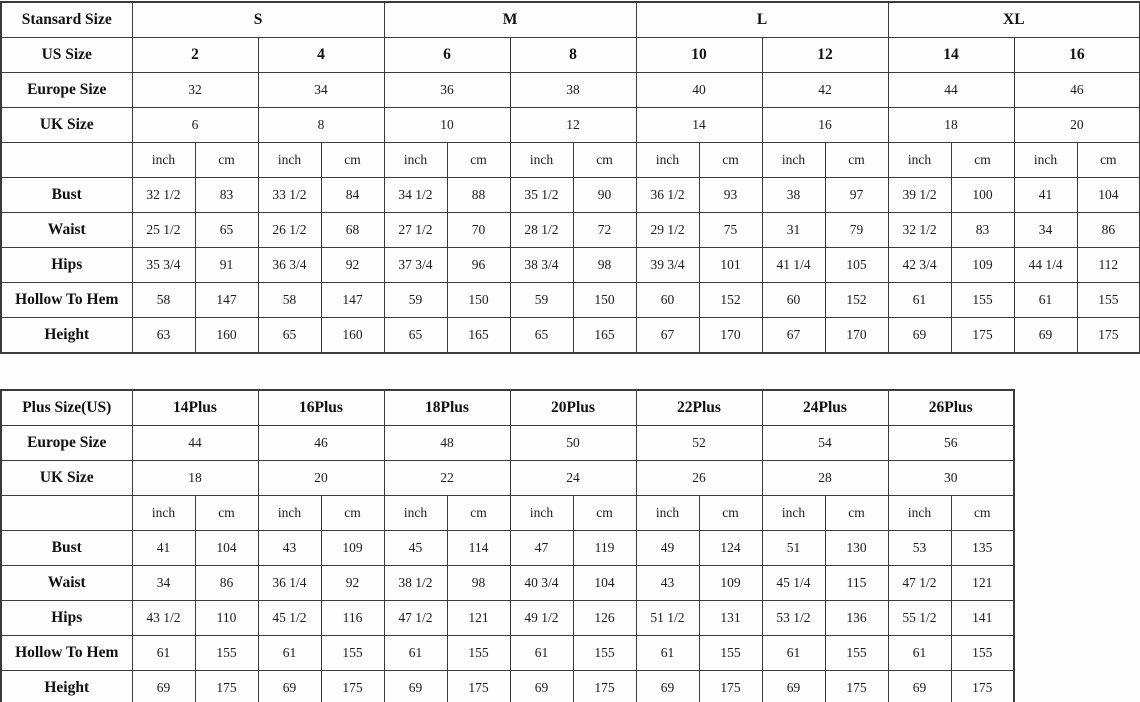  I want to click on value-cell: 115, so click(856, 583).